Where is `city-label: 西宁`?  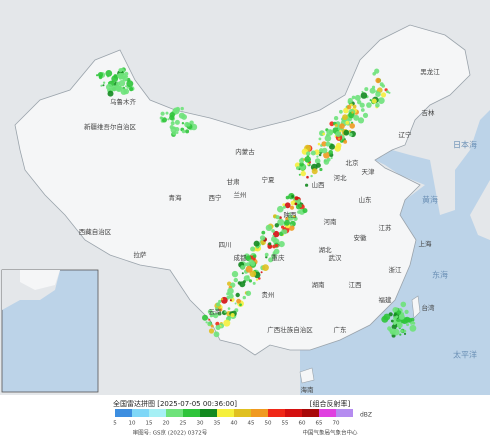 city-label: 西宁 is located at coordinates (216, 197).